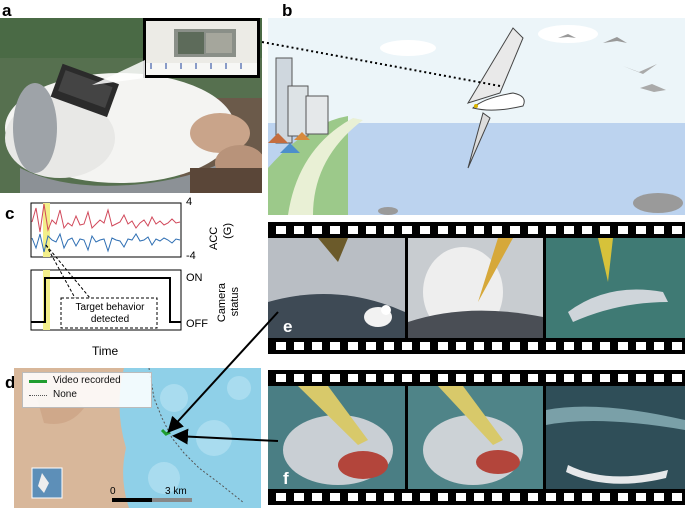 This screenshot has width=685, height=510. What do you see at coordinates (225, 436) in the screenshot?
I see `arrow-to-map-f` at bounding box center [225, 436].